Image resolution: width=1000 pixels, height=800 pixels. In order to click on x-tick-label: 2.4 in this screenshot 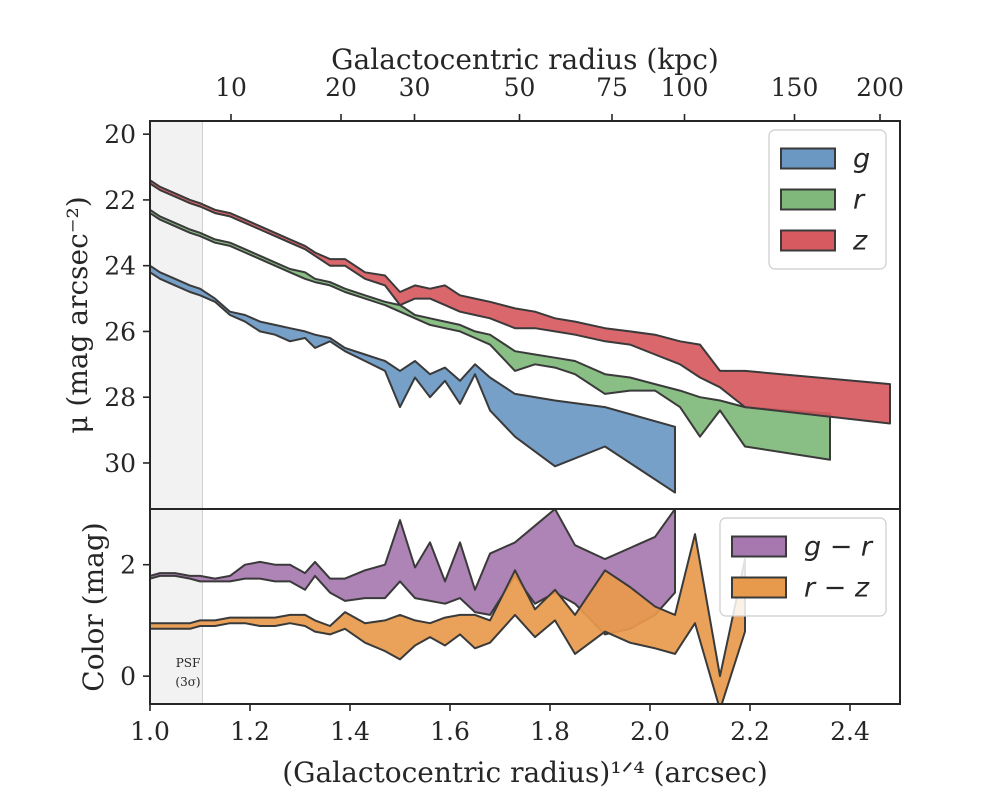, I will do `click(850, 731)`.